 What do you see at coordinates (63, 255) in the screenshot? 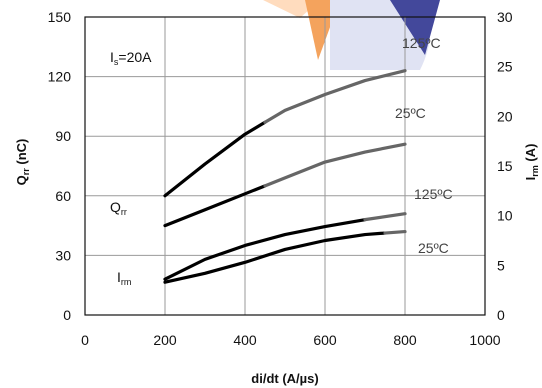
I see `y-left-tick-label-30: 30` at bounding box center [63, 255].